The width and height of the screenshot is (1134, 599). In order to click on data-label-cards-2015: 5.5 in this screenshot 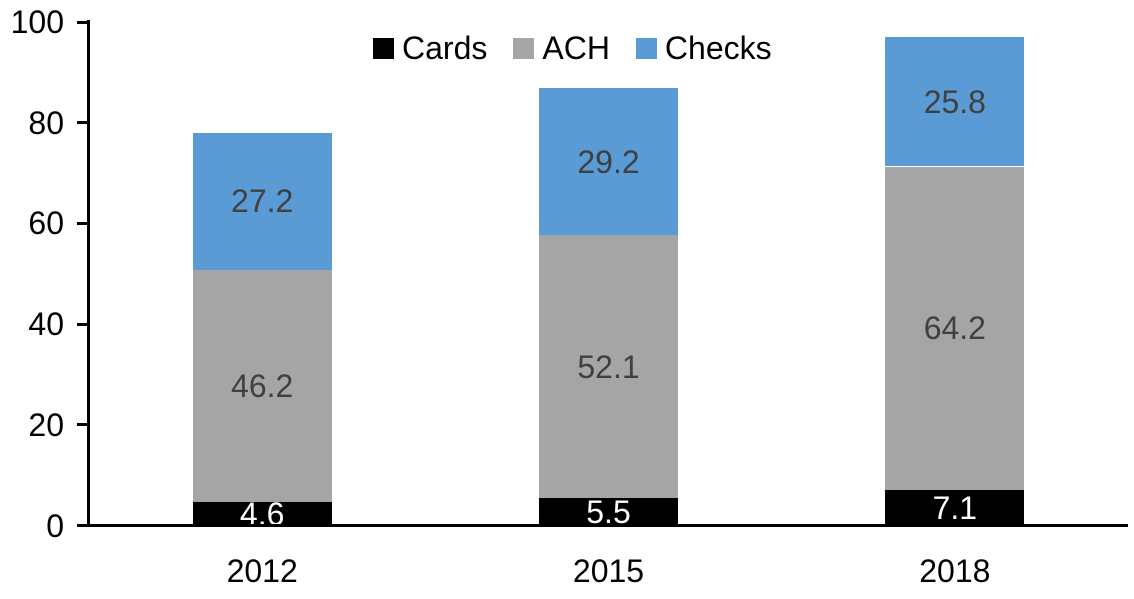, I will do `click(608, 511)`.